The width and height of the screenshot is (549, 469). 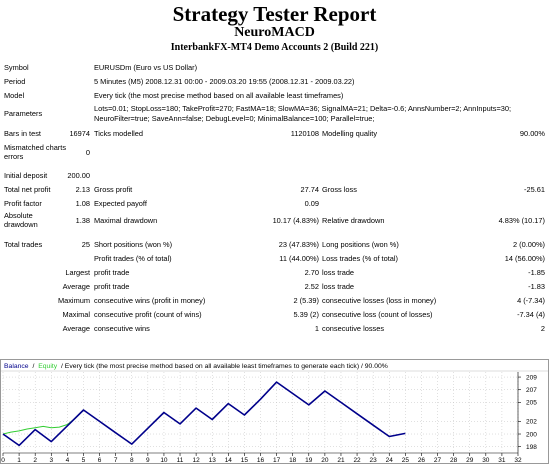 What do you see at coordinates (406, 460) in the screenshot?
I see `x-tick-label: 25` at bounding box center [406, 460].